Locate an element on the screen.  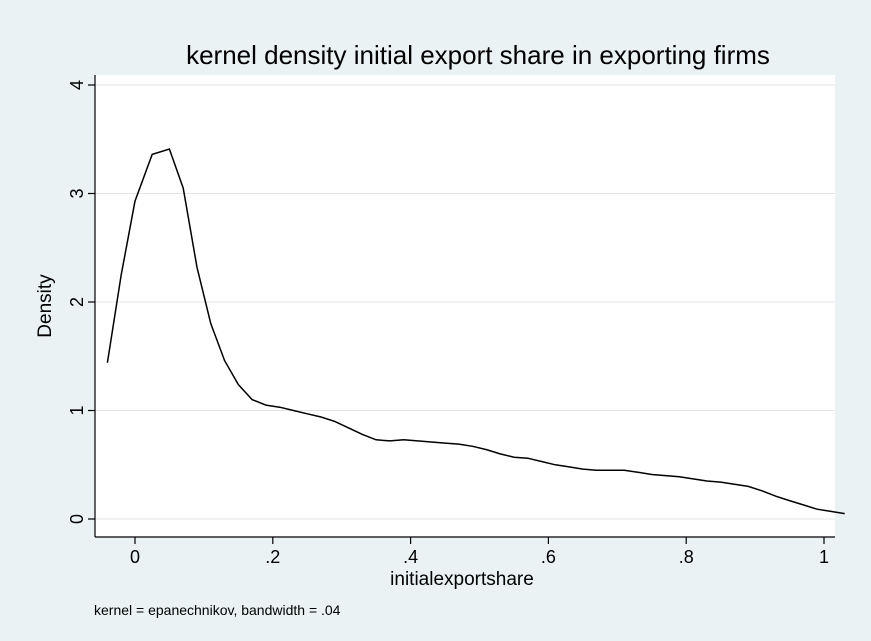
x-tick-label: .8 is located at coordinates (686, 557).